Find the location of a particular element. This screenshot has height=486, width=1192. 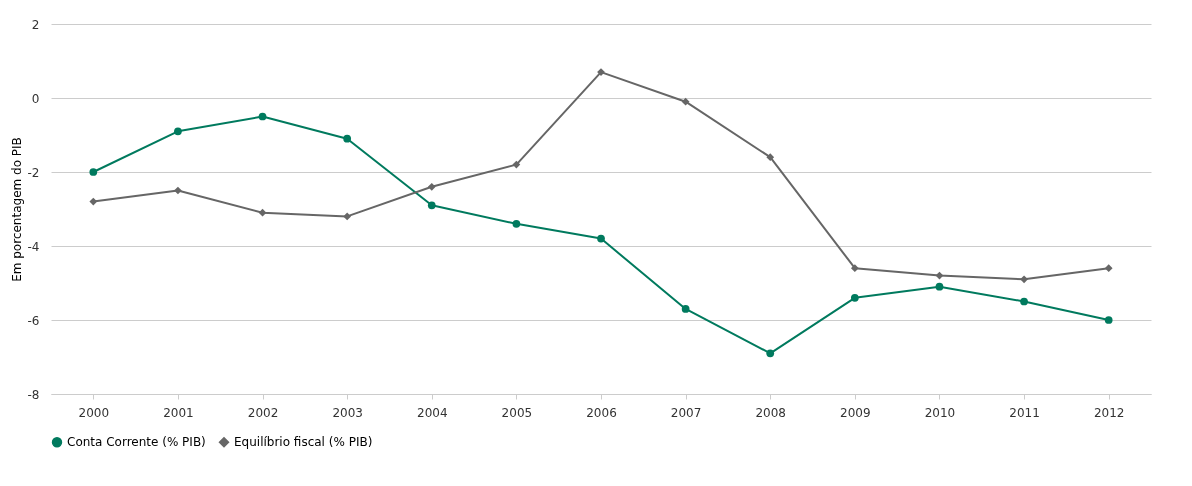

x-tick-label: 2008 is located at coordinates (770, 412).